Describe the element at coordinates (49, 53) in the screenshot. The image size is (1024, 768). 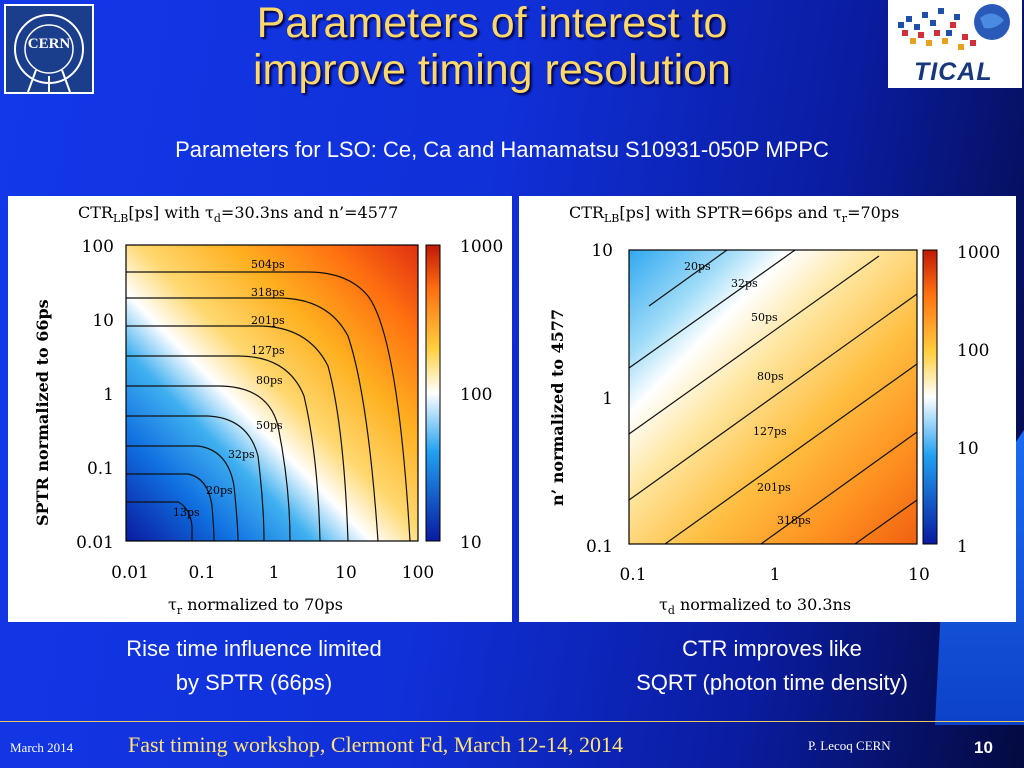
I see `cern-logo-rings` at that location.